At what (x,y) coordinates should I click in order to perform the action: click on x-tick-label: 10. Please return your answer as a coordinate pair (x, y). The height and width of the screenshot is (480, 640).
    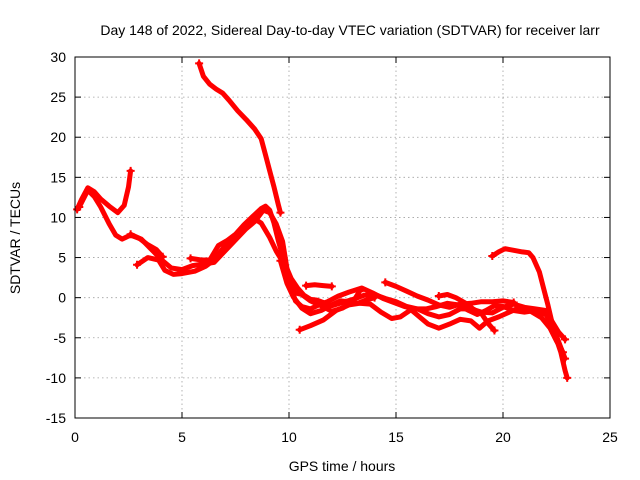
    Looking at the image, I should click on (289, 437).